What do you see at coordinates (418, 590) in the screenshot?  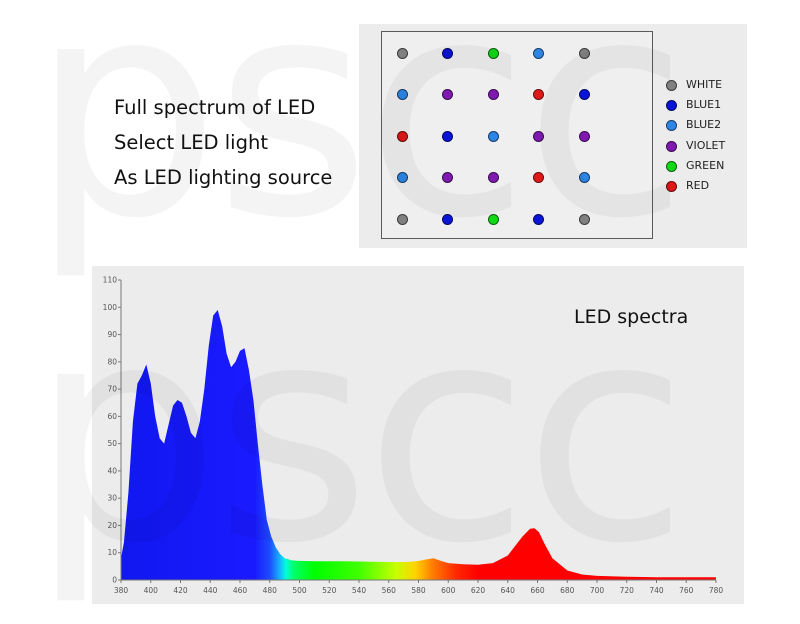 I see `x-tick-label: 580` at bounding box center [418, 590].